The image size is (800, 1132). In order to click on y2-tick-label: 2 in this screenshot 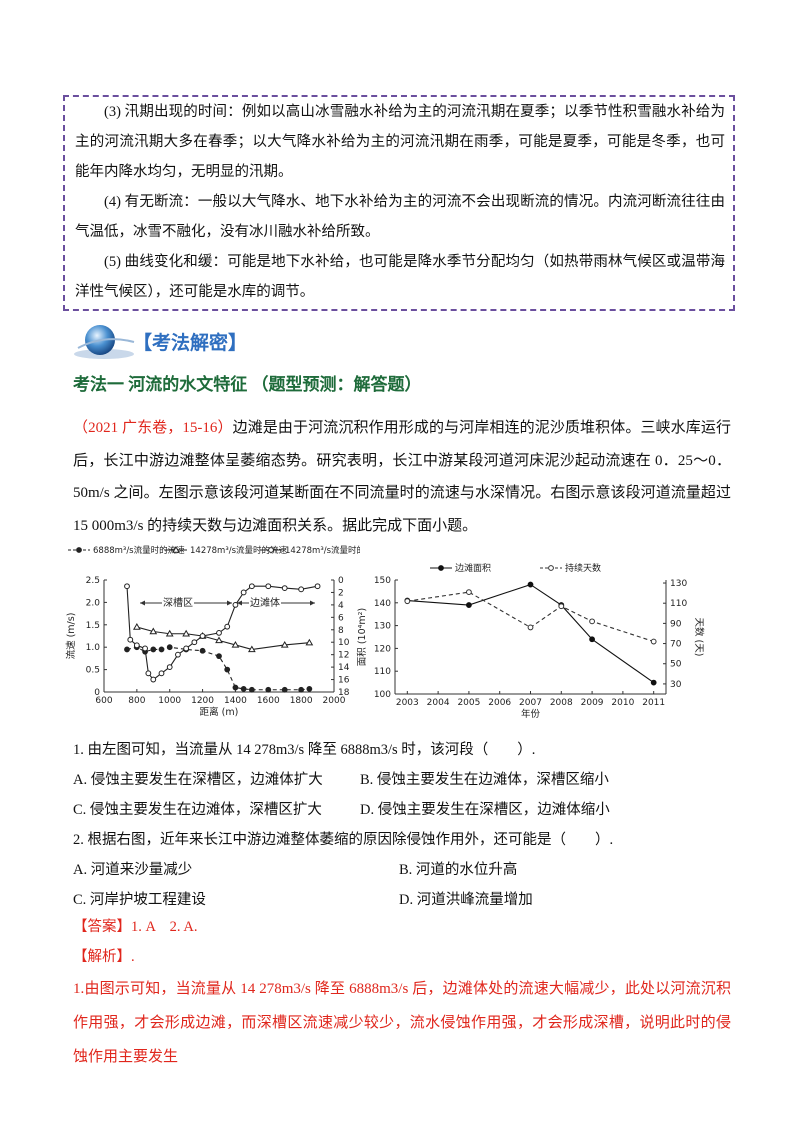, I will do `click(341, 593)`.